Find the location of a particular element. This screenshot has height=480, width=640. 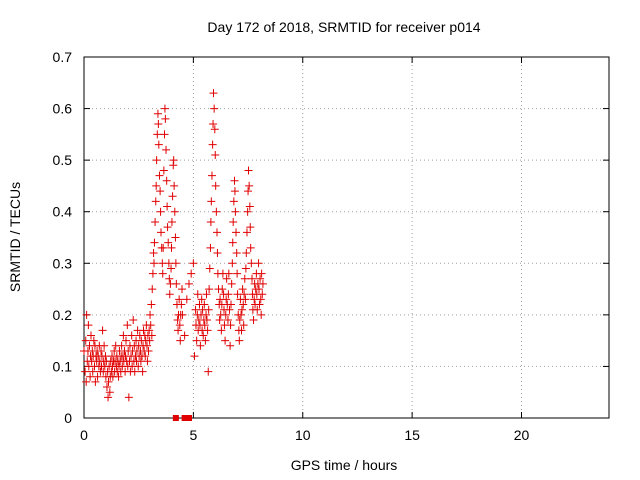

x-axis-title: GPS time / hours is located at coordinates (344, 465).